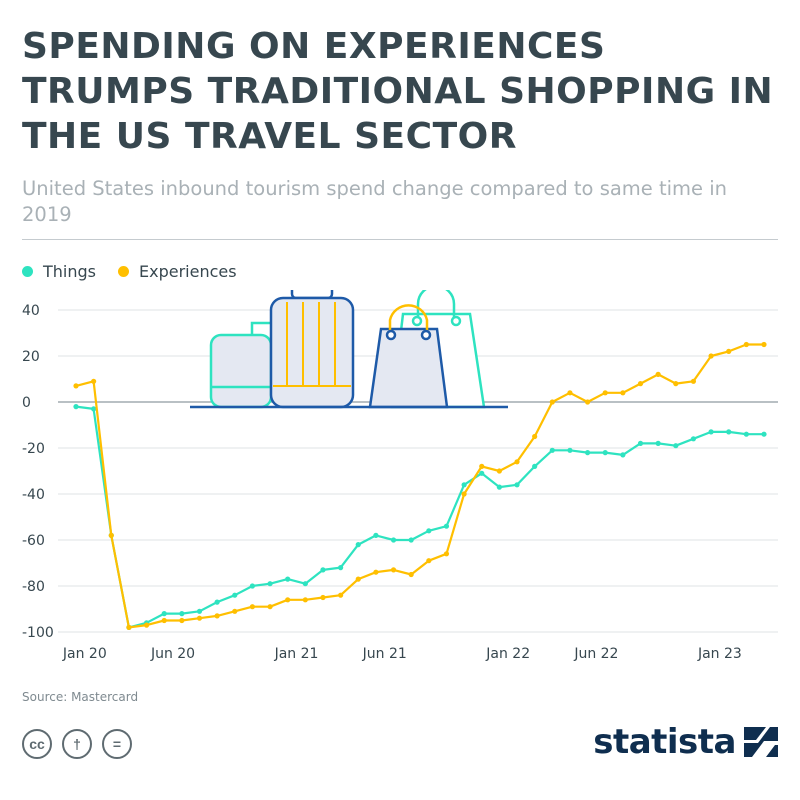 Image resolution: width=800 pixels, height=800 pixels. What do you see at coordinates (384, 654) in the screenshot?
I see `x-tick-label: Jun 21` at bounding box center [384, 654].